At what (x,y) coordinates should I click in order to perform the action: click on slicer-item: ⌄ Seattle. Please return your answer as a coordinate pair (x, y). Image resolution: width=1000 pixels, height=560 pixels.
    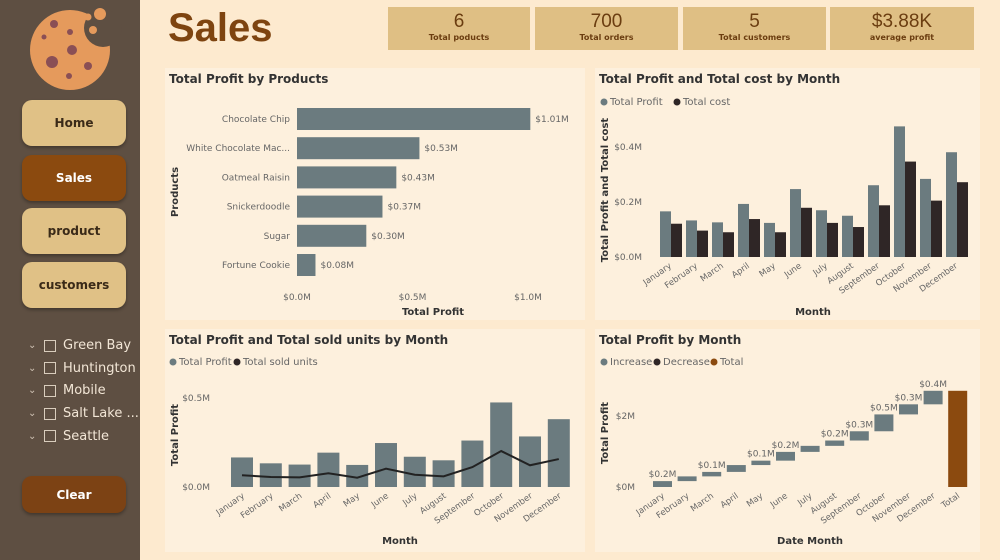
    Looking at the image, I should click on (68, 436).